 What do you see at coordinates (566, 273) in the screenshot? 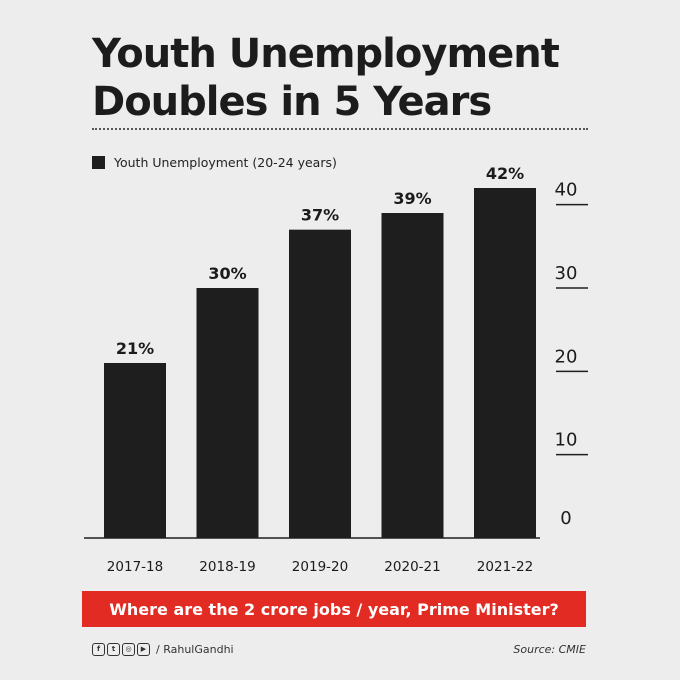
I see `y-tick-label: 30` at bounding box center [566, 273].